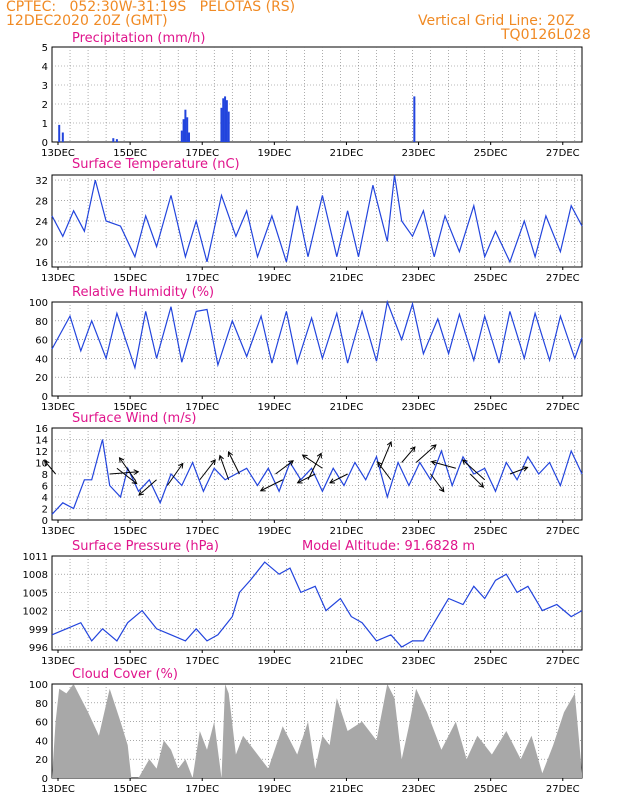 This screenshot has height=800, width=618. What do you see at coordinates (45, 105) in the screenshot?
I see `precip-ytick: 2` at bounding box center [45, 105].